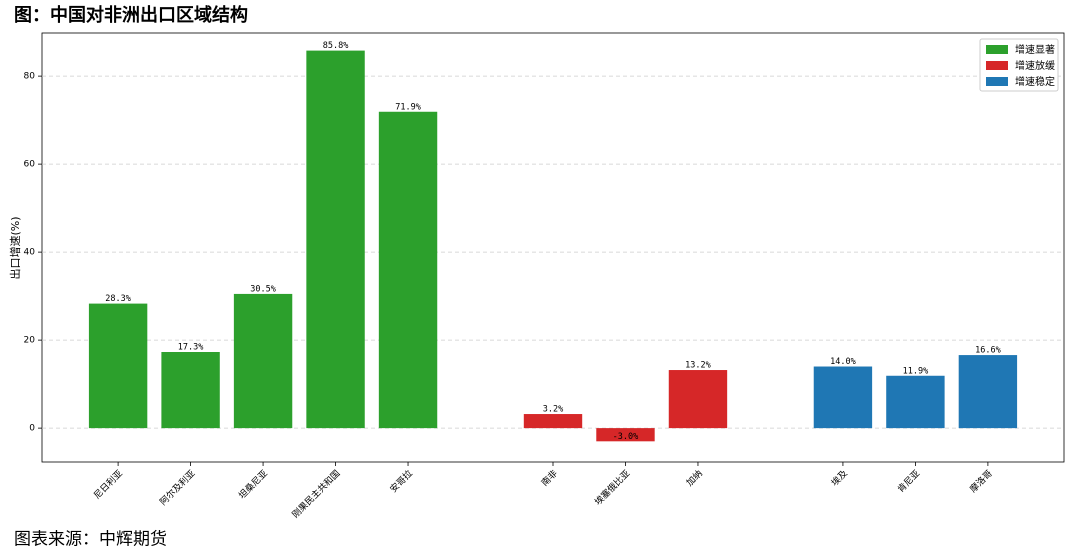  Describe the element at coordinates (336, 46) in the screenshot. I see `value-label: 85.8%` at that location.